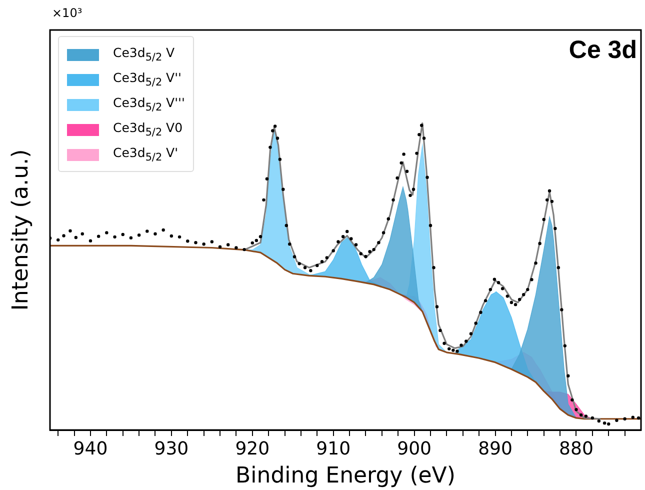 The width and height of the screenshot is (645, 490). What do you see at coordinates (346, 476) in the screenshot?
I see `x-axis-title: Binding Energy (eV)` at bounding box center [346, 476].